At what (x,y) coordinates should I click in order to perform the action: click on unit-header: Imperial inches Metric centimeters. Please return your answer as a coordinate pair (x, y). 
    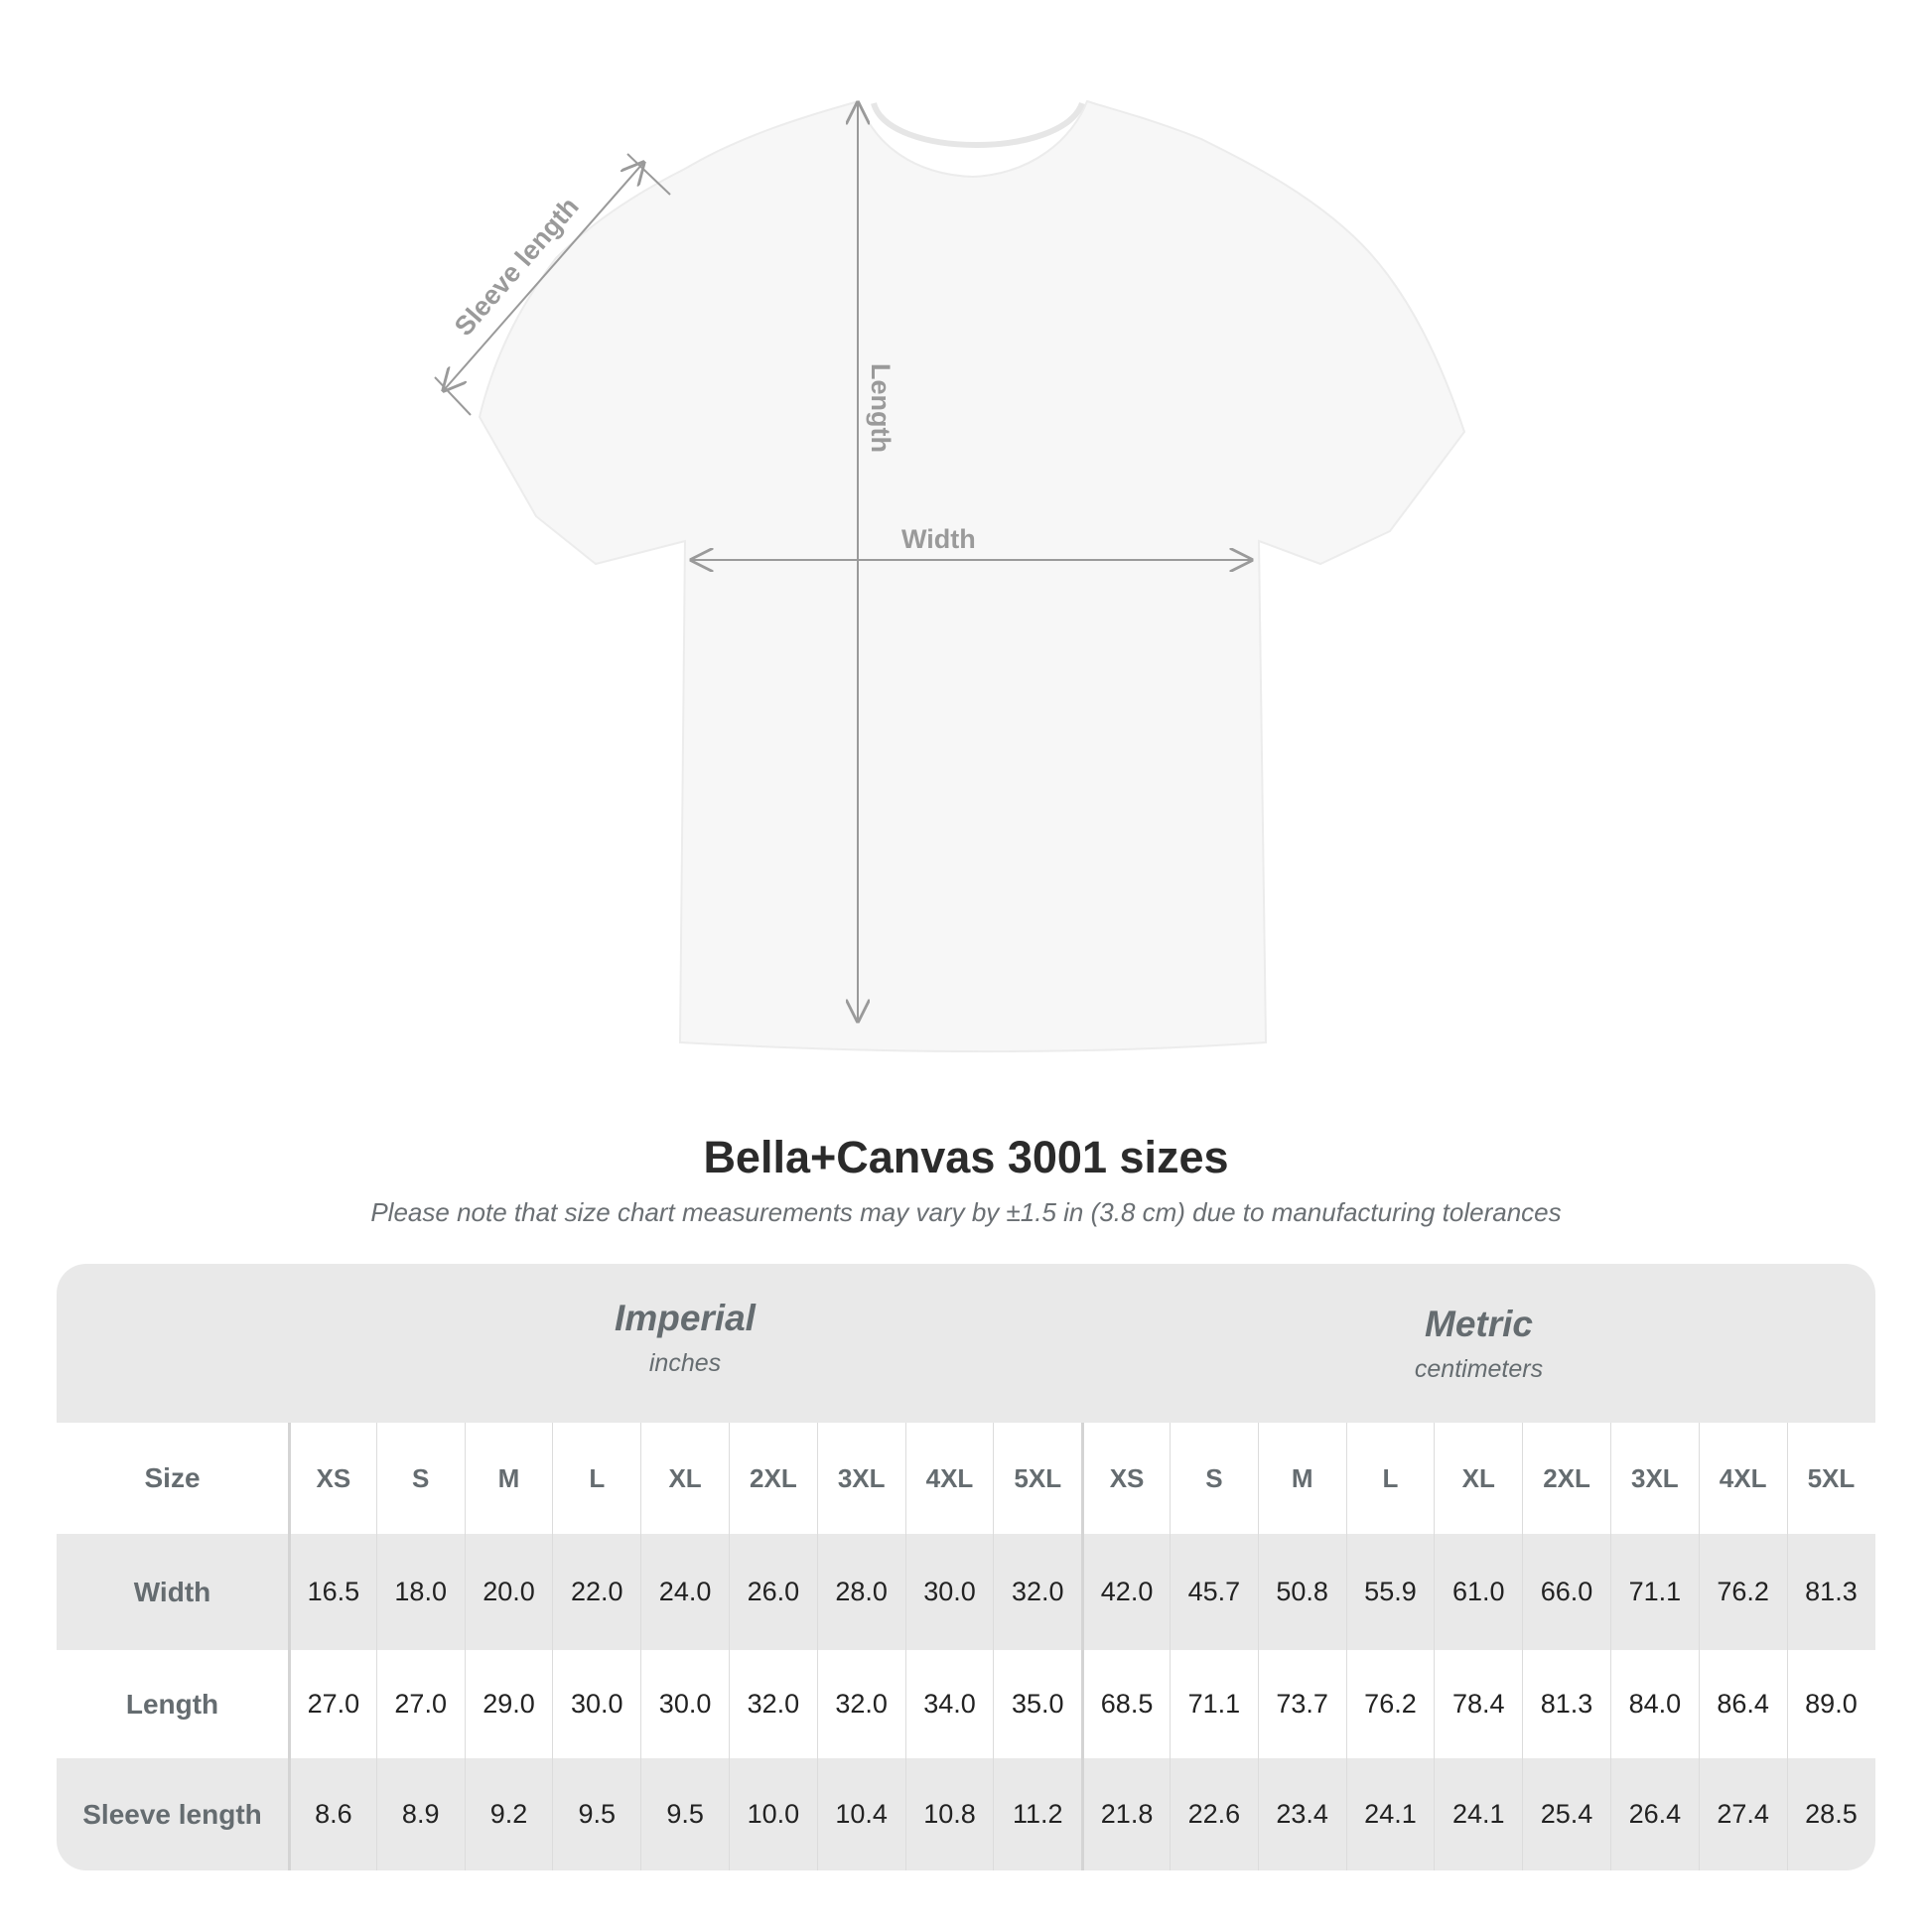
    Looking at the image, I should click on (966, 1343).